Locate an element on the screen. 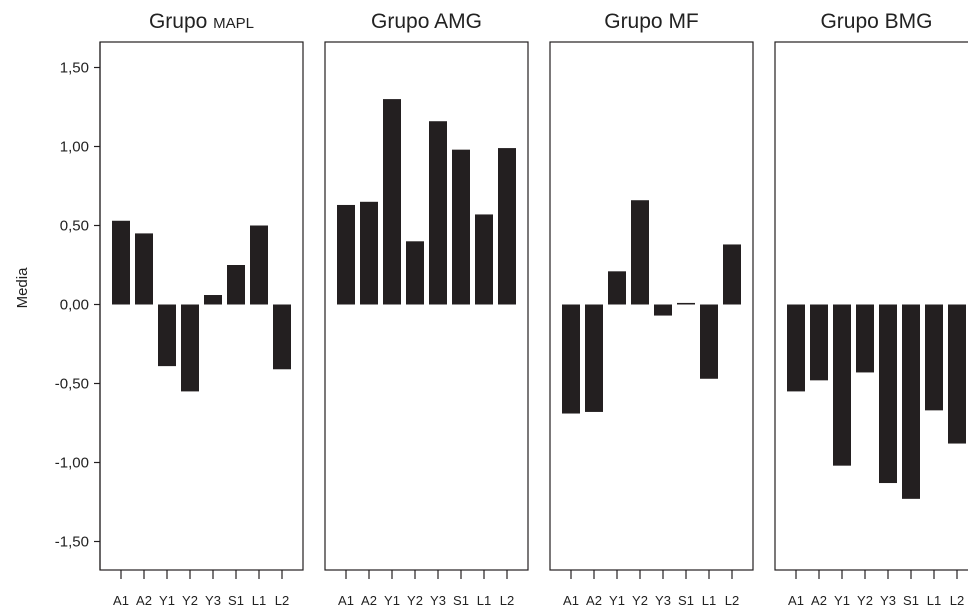  panel-title-group: MF is located at coordinates (683, 21).